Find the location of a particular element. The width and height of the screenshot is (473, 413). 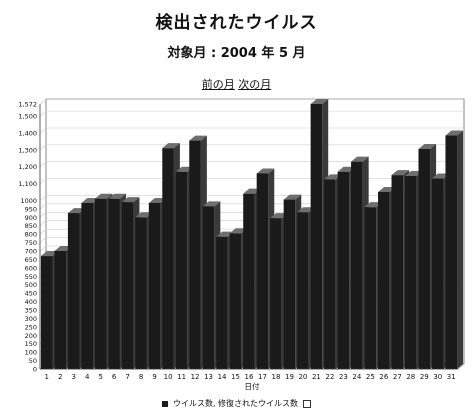

y-tick-label: 850 is located at coordinates (31, 226).